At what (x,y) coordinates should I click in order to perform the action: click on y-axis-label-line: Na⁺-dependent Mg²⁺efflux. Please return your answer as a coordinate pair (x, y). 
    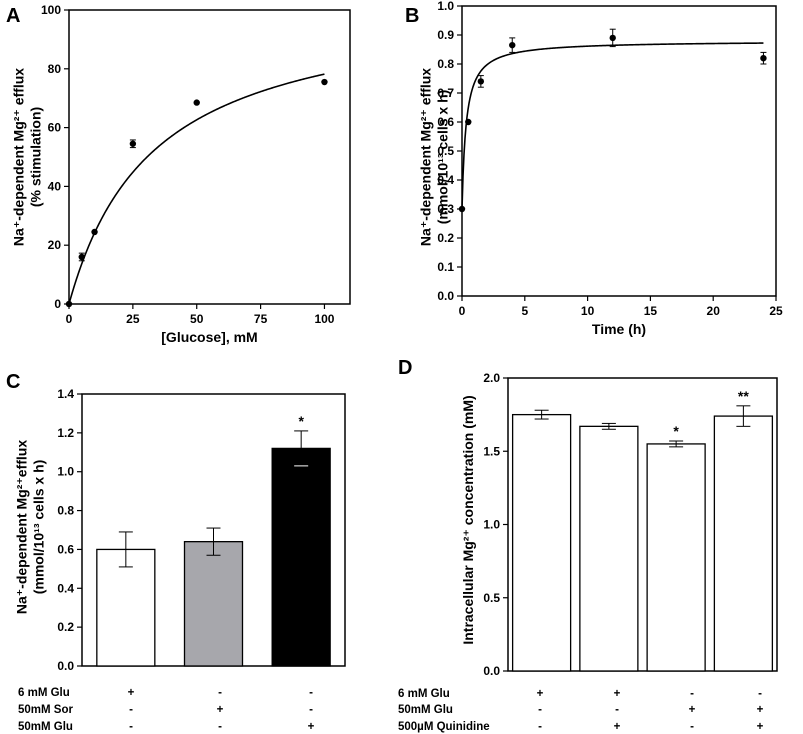
    Looking at the image, I should click on (22, 527).